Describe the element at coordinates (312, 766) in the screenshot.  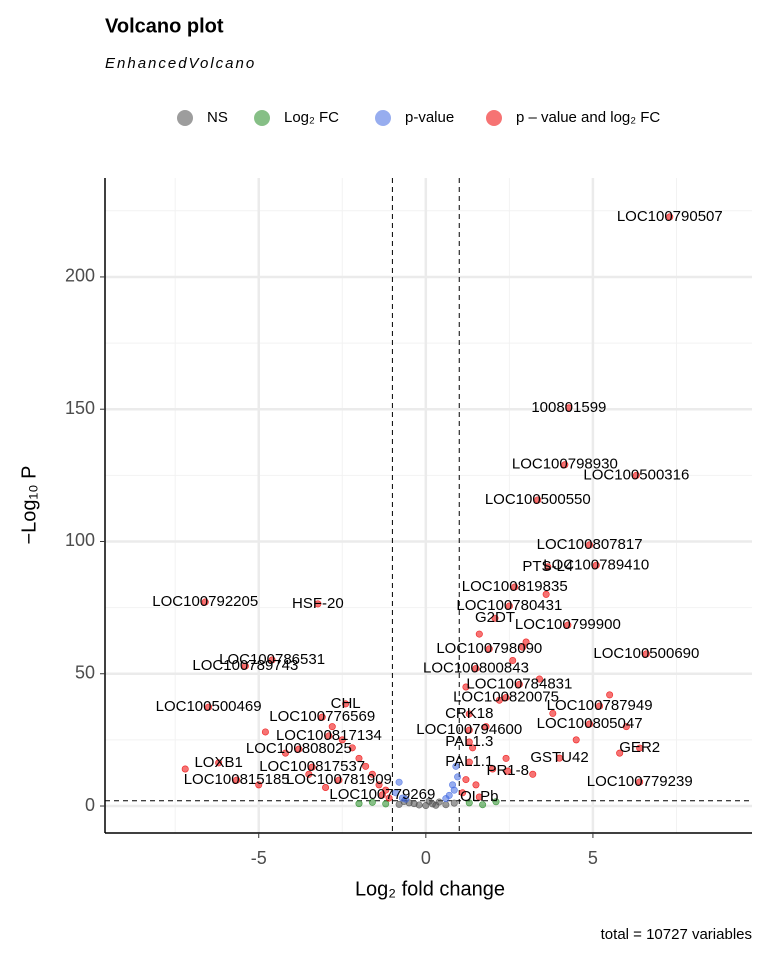
I see `point-label: LOC100817537` at that location.